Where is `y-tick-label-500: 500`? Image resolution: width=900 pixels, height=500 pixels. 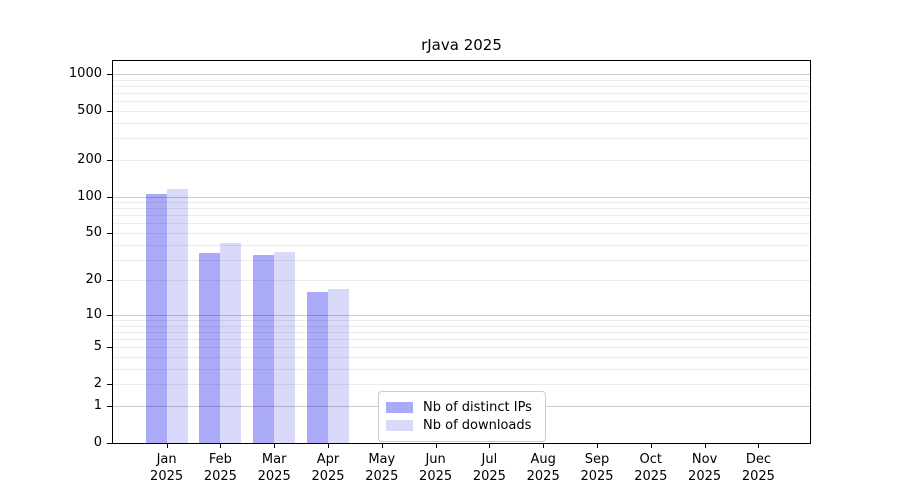 y-tick-label-500: 500 is located at coordinates (89, 110).